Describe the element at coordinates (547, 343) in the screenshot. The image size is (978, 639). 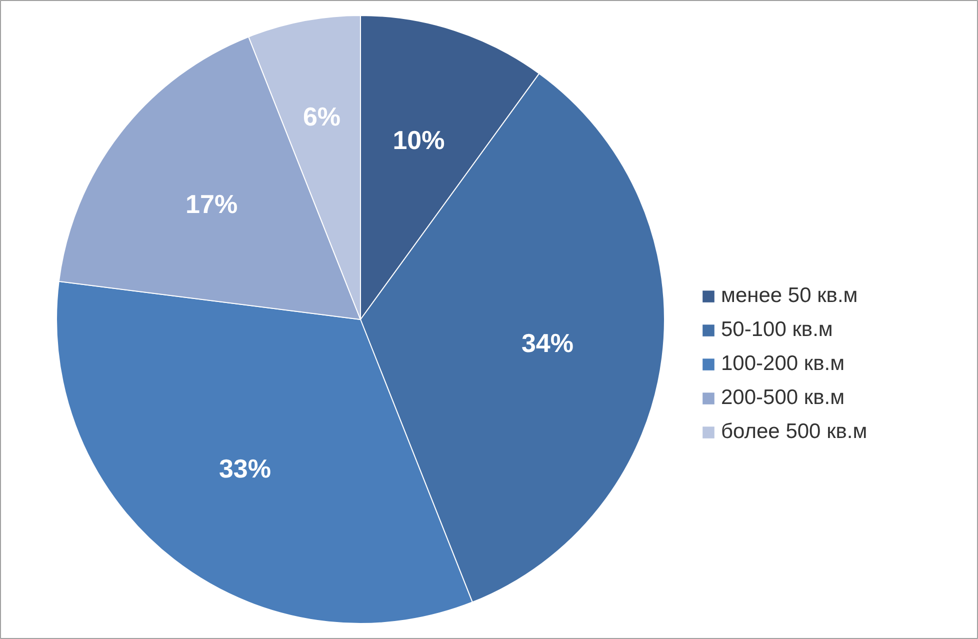
I see `data-label: 34%` at that location.